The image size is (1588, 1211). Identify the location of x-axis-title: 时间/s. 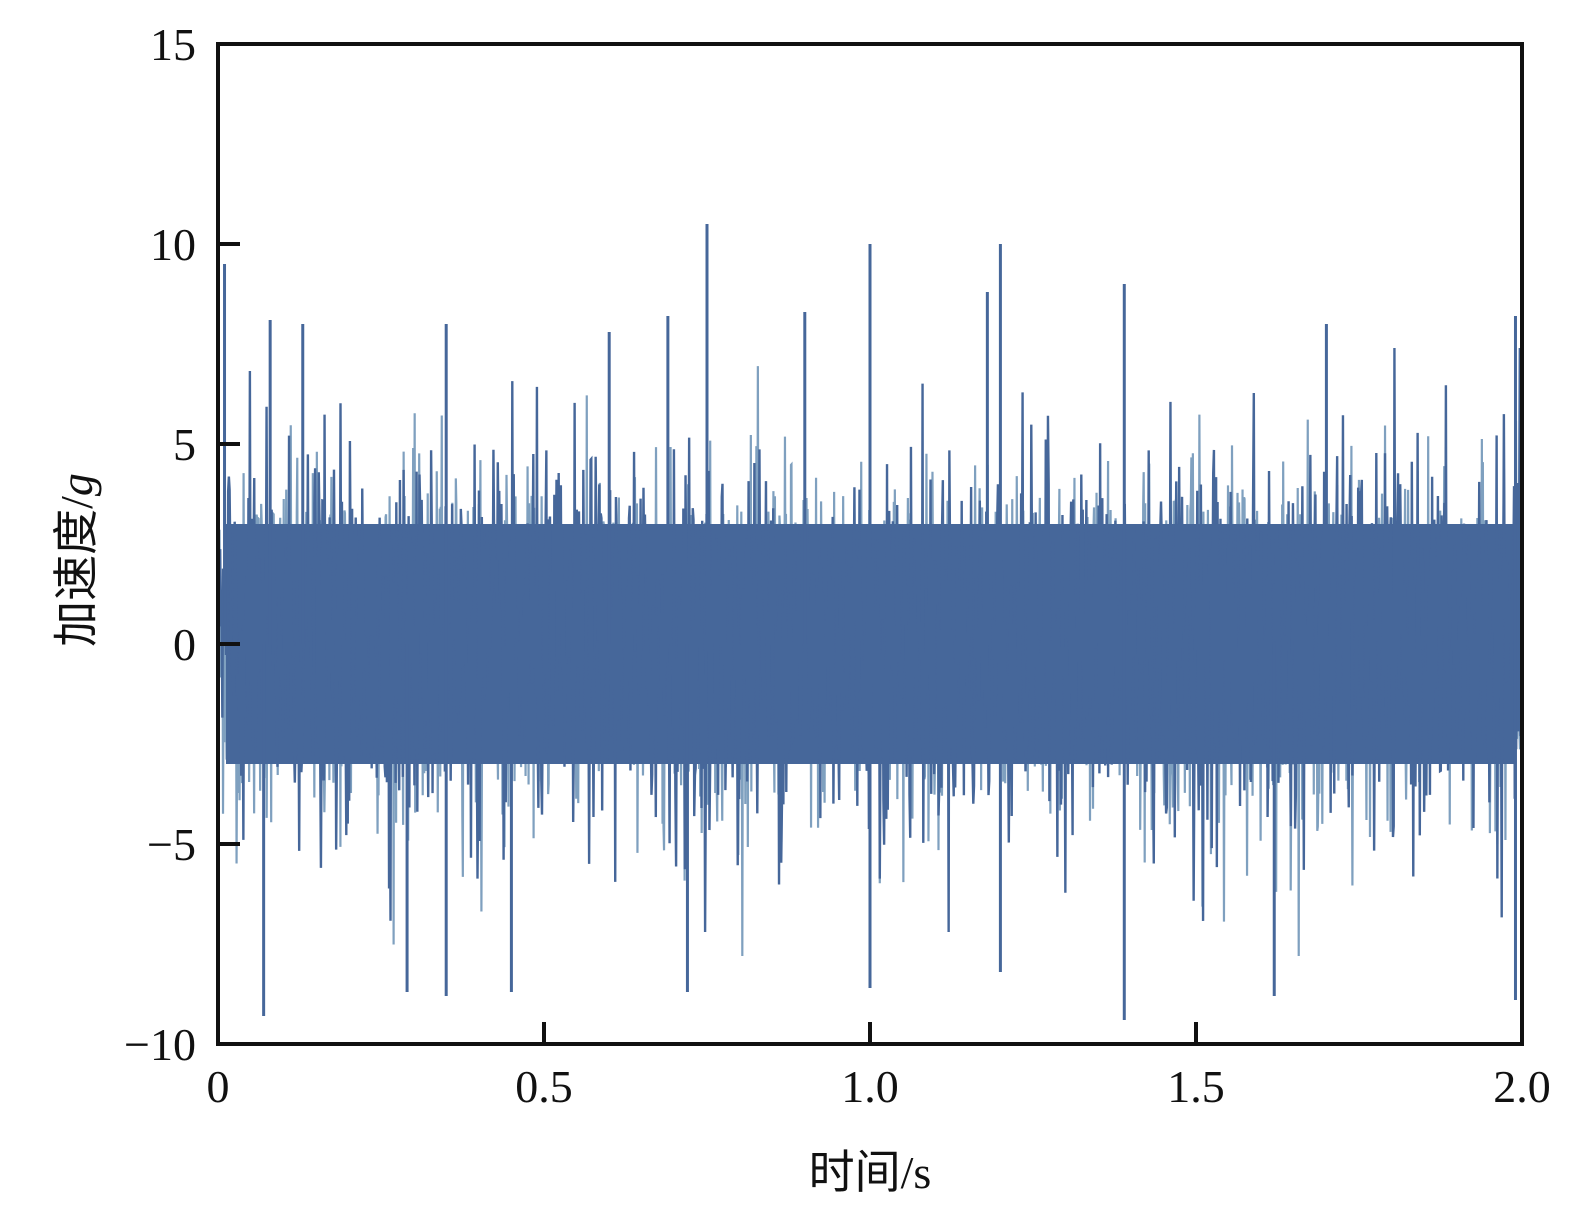
(870, 1172).